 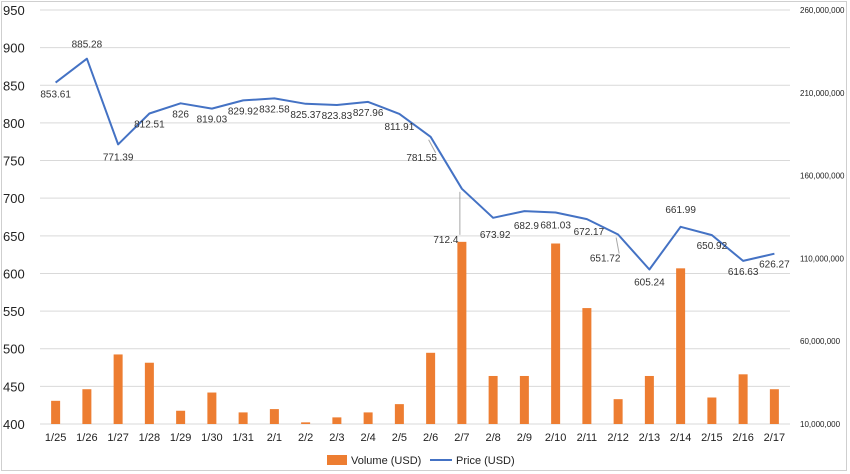 What do you see at coordinates (14, 217) in the screenshot?
I see `left-axis-ticks: 400 450 500 550 600 650 700 750 800 850 900 950` at bounding box center [14, 217].